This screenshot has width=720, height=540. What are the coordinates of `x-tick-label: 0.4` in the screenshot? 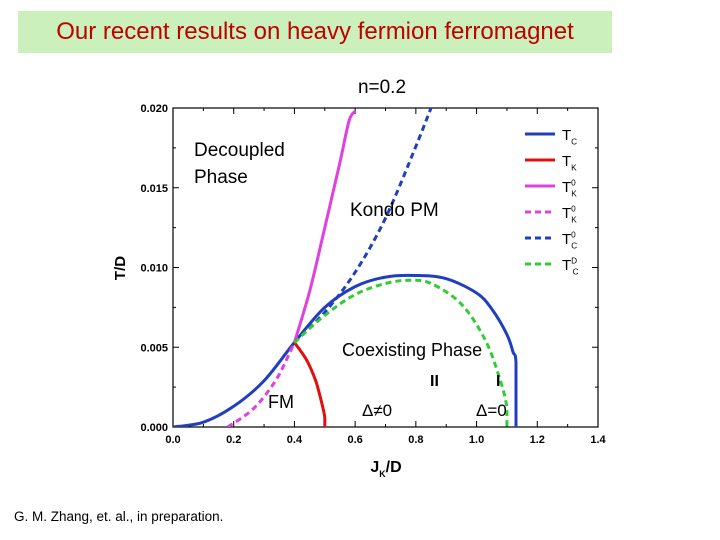 It's located at (295, 440).